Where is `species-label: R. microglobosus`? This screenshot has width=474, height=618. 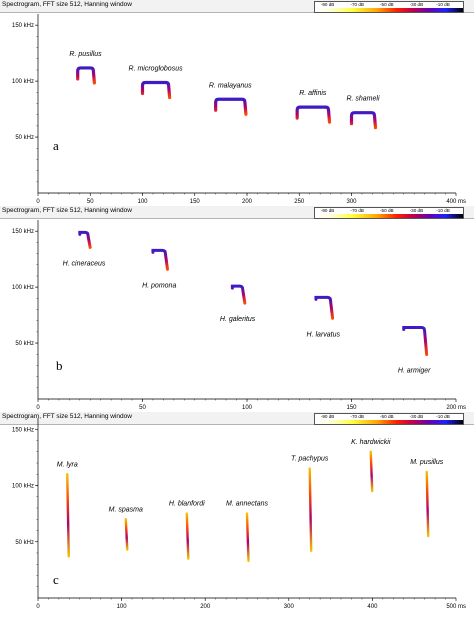 species-label: R. microglobosus is located at coordinates (156, 68).